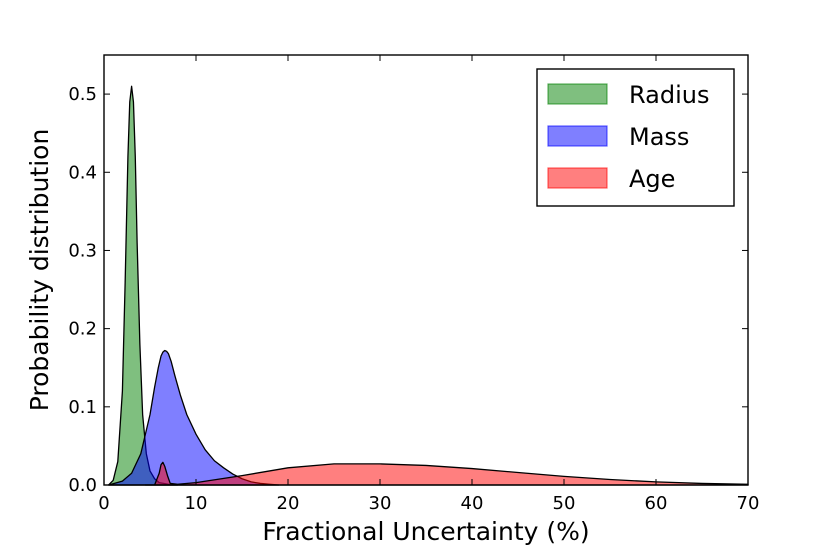 This screenshot has height=554, width=830. Describe the element at coordinates (82, 250) in the screenshot. I see `y-tick-label: 0.3` at that location.